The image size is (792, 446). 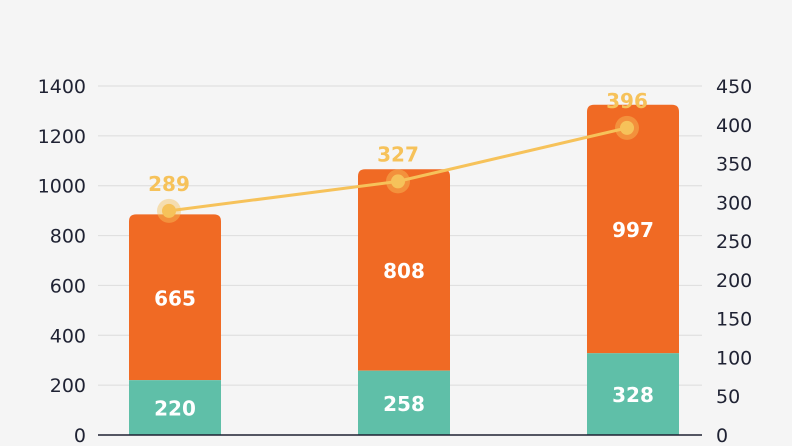 What do you see at coordinates (734, 358) in the screenshot?
I see `right-tick-label: 100` at bounding box center [734, 358].